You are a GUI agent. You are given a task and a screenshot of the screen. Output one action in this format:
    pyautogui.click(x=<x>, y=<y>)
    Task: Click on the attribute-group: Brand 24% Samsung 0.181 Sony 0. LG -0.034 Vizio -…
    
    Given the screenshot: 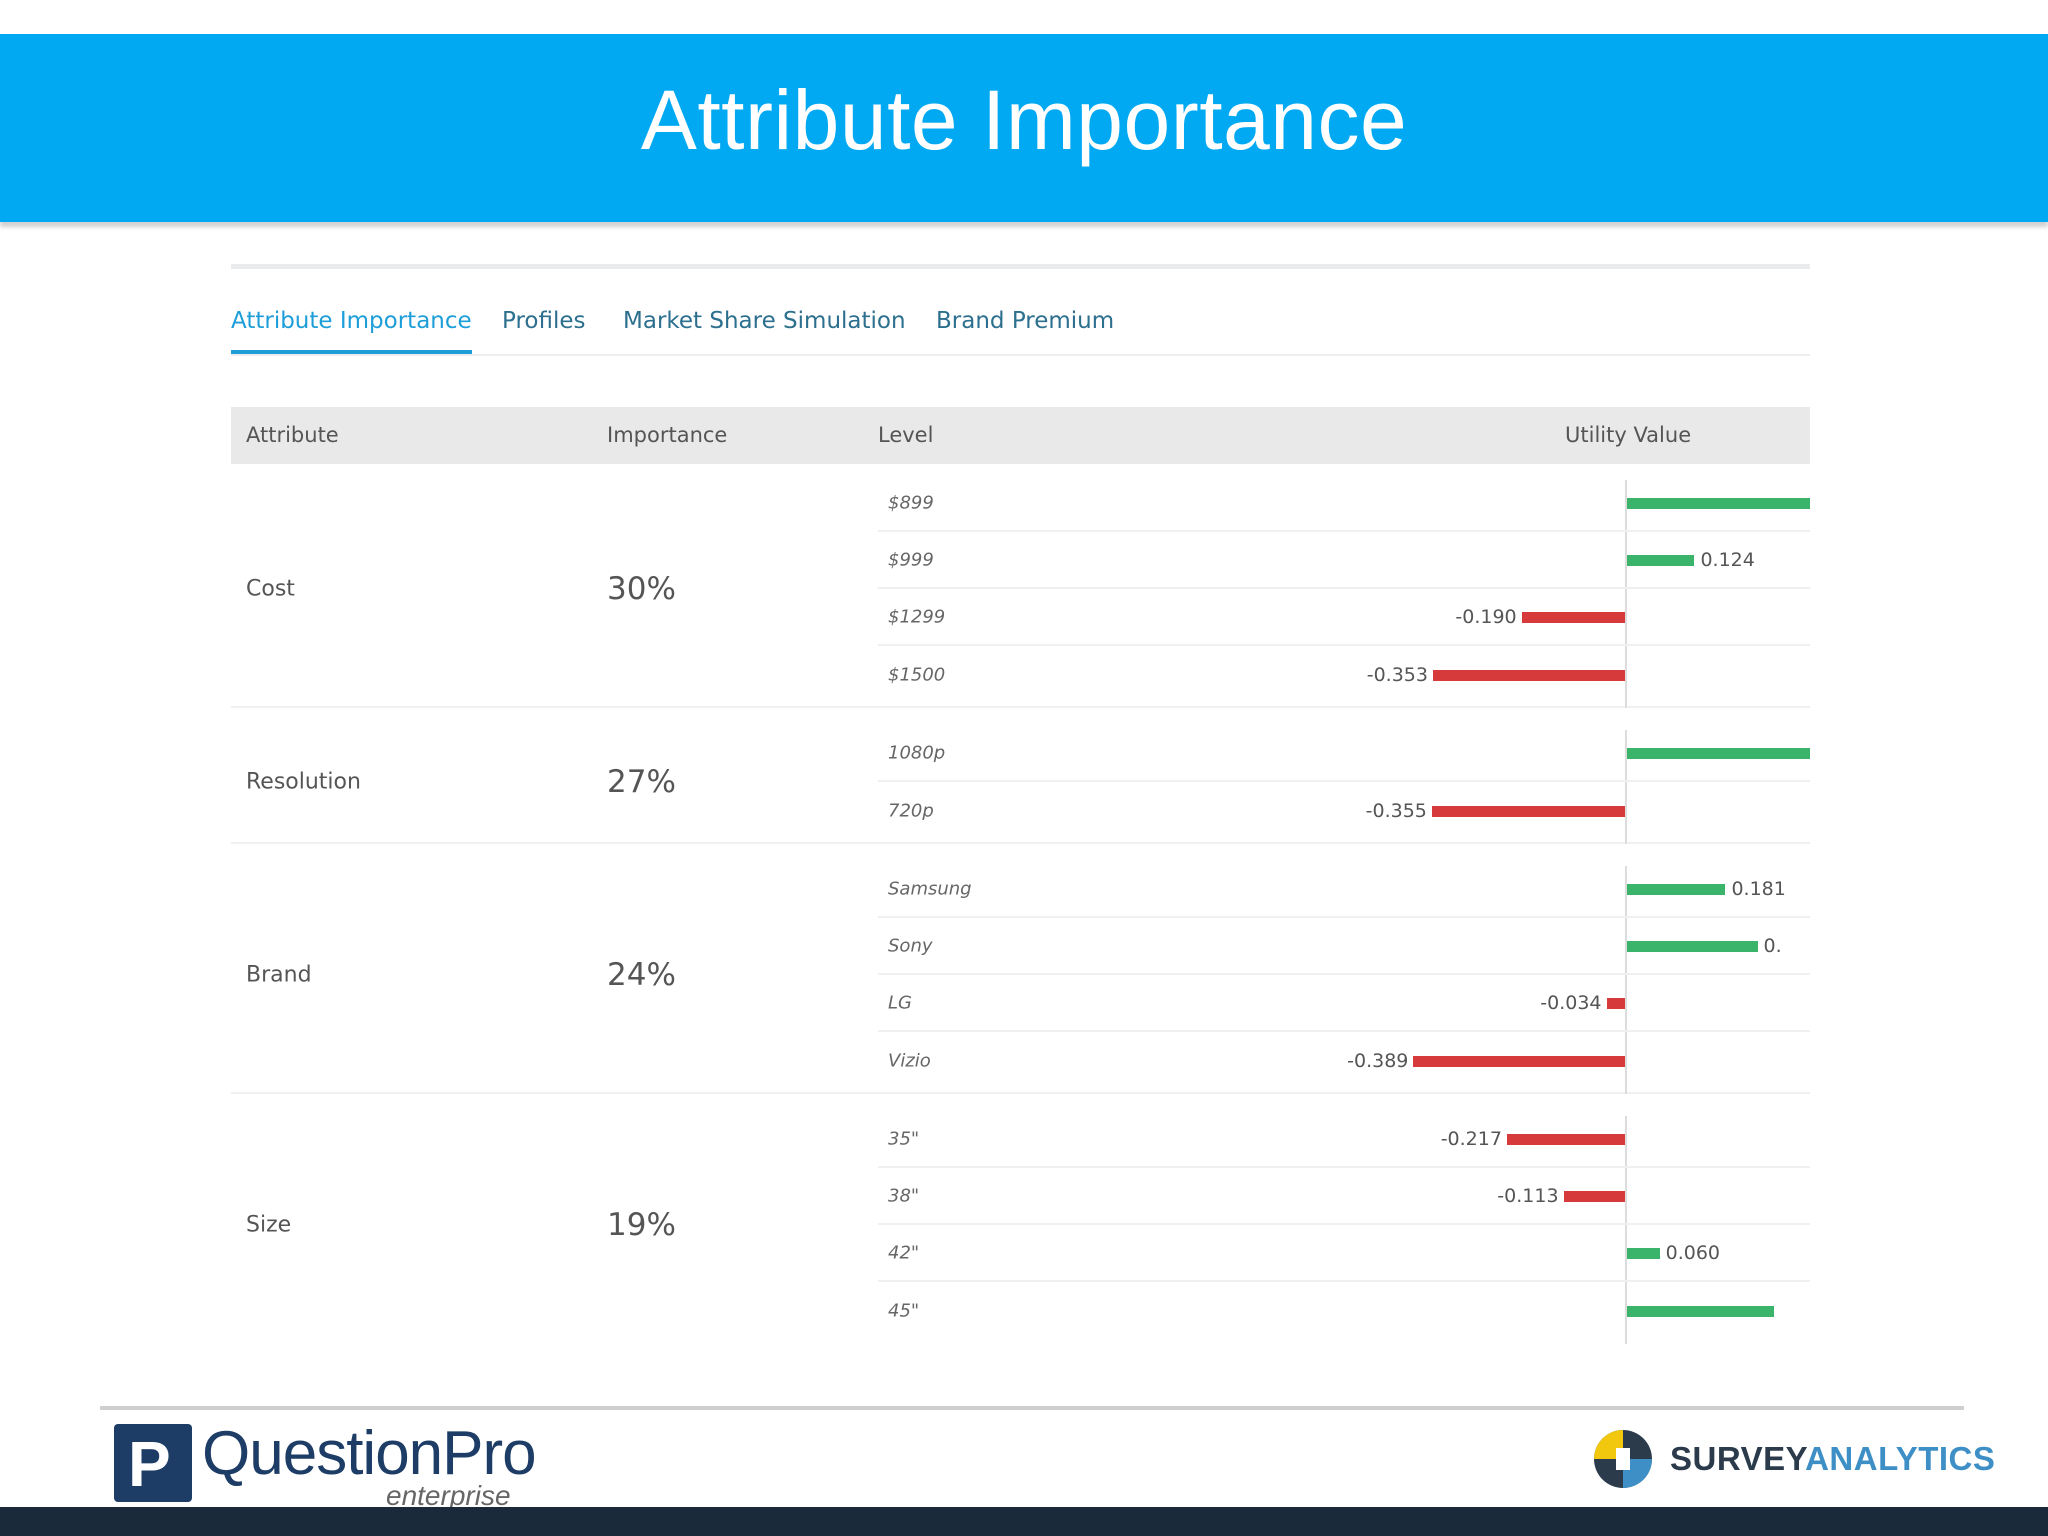 What is the action you would take?
    pyautogui.click(x=1020, y=975)
    